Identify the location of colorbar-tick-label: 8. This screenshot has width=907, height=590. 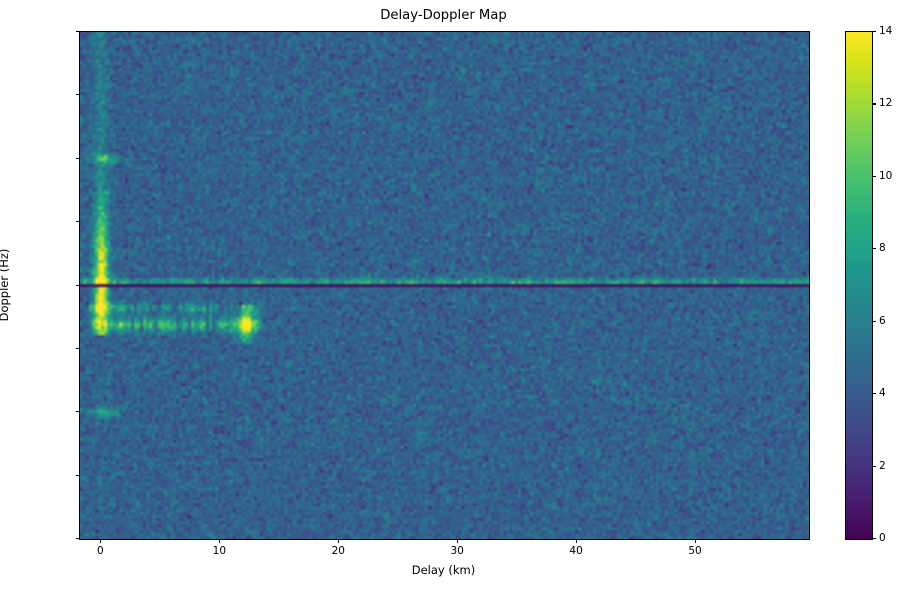
(882, 248).